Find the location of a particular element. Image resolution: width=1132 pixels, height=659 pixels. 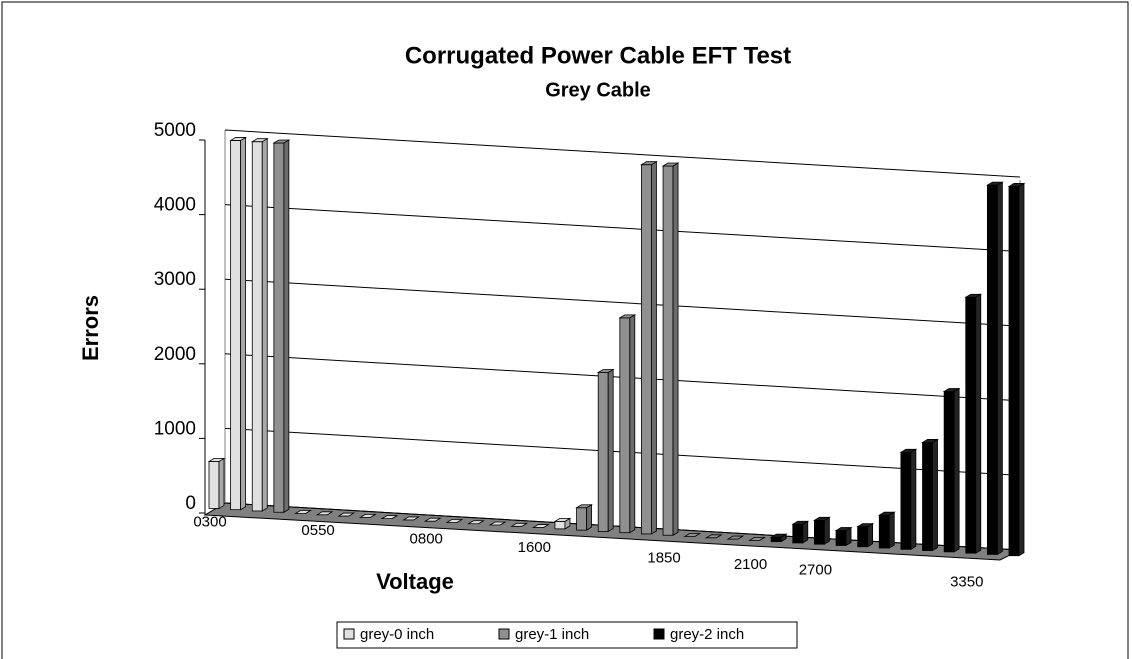

chart-subtitle: Grey Cable is located at coordinates (598, 90).